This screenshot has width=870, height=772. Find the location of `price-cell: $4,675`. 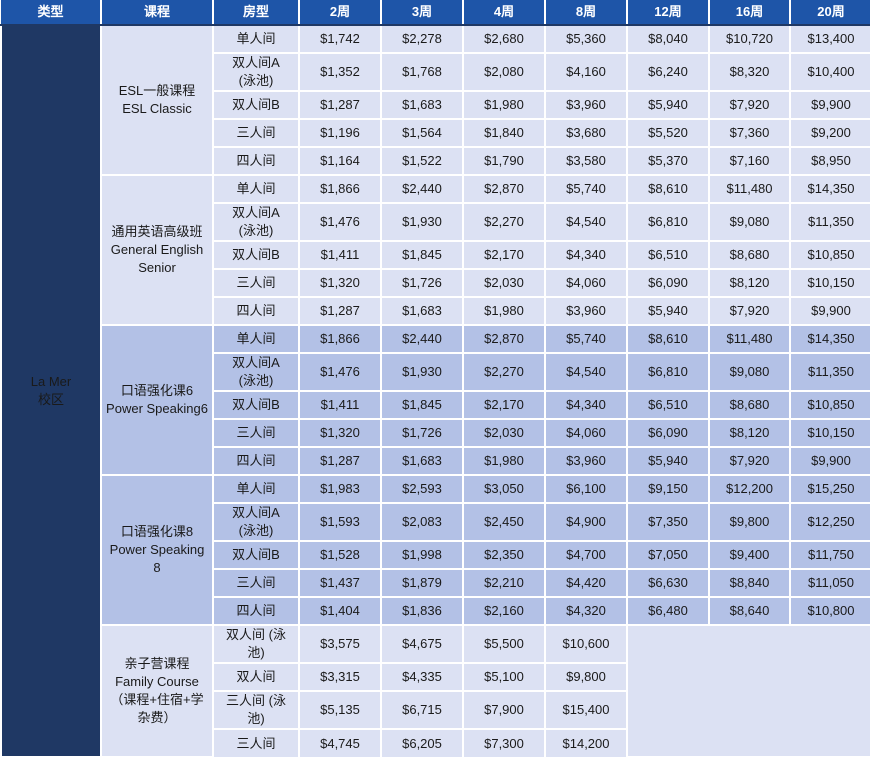

price-cell: $4,675 is located at coordinates (422, 644).